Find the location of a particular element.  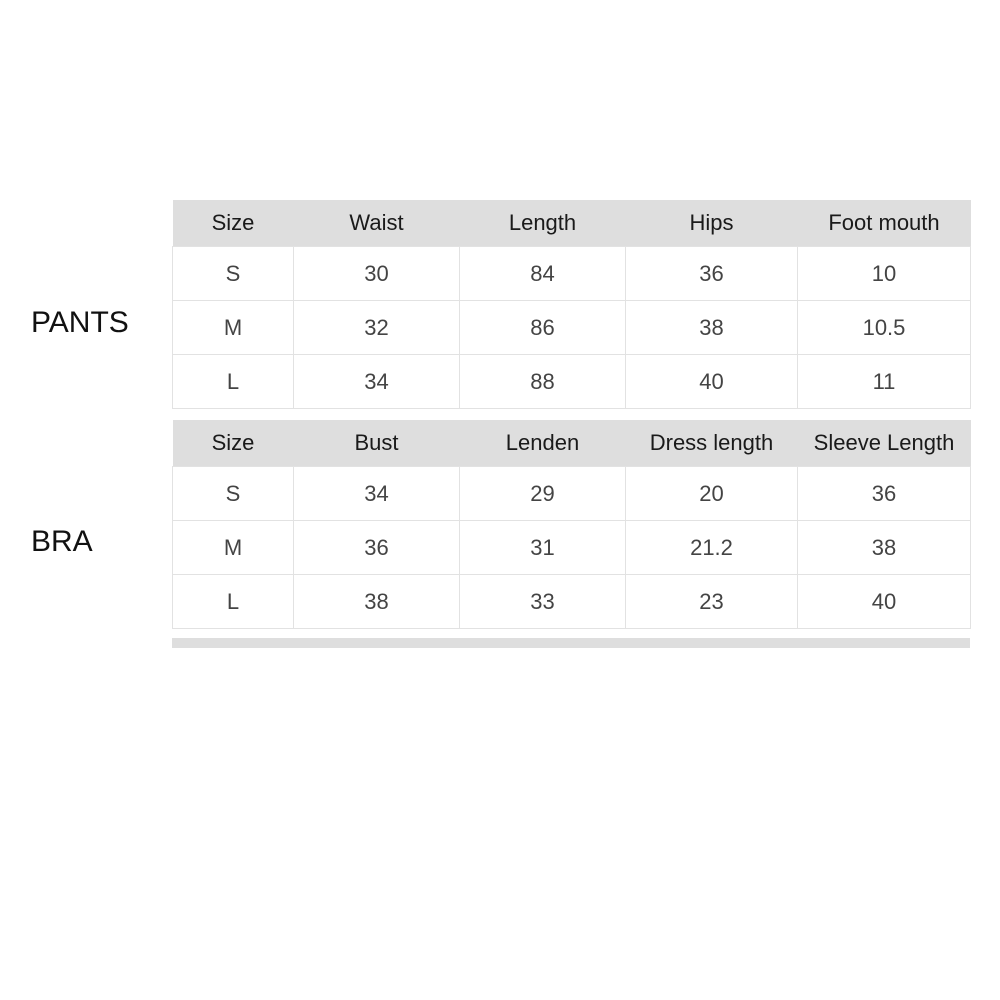

table-cell: 21.2 is located at coordinates (711, 547).